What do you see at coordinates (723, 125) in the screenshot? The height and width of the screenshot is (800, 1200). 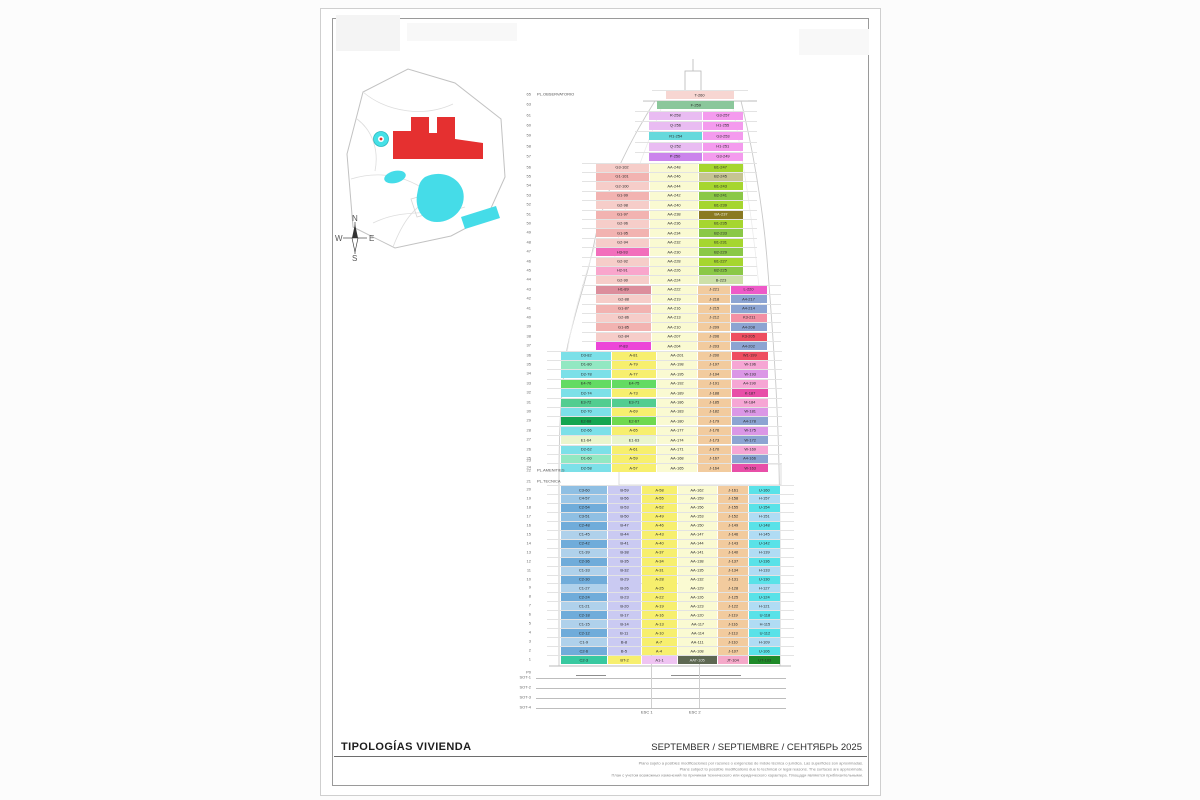 I see `unit-cell: H1-255` at bounding box center [723, 125].